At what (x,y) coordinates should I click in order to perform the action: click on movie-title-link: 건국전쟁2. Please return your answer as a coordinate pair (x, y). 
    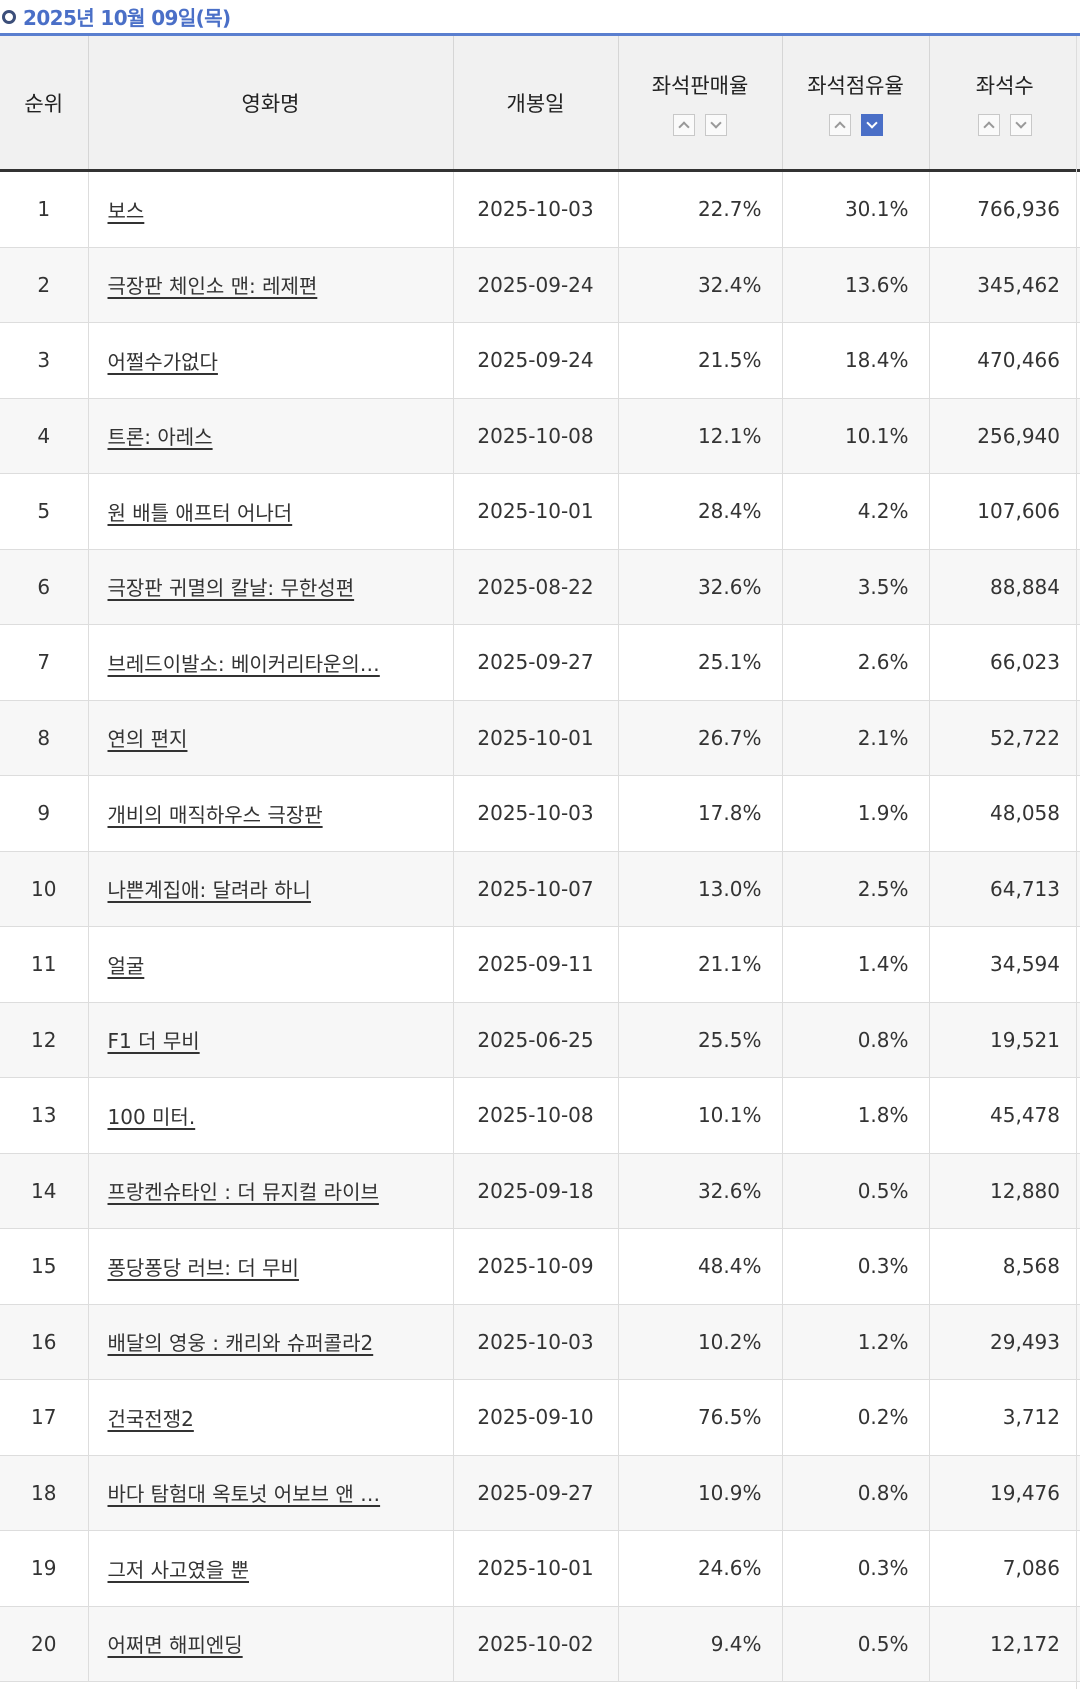
    Looking at the image, I should click on (150, 1418).